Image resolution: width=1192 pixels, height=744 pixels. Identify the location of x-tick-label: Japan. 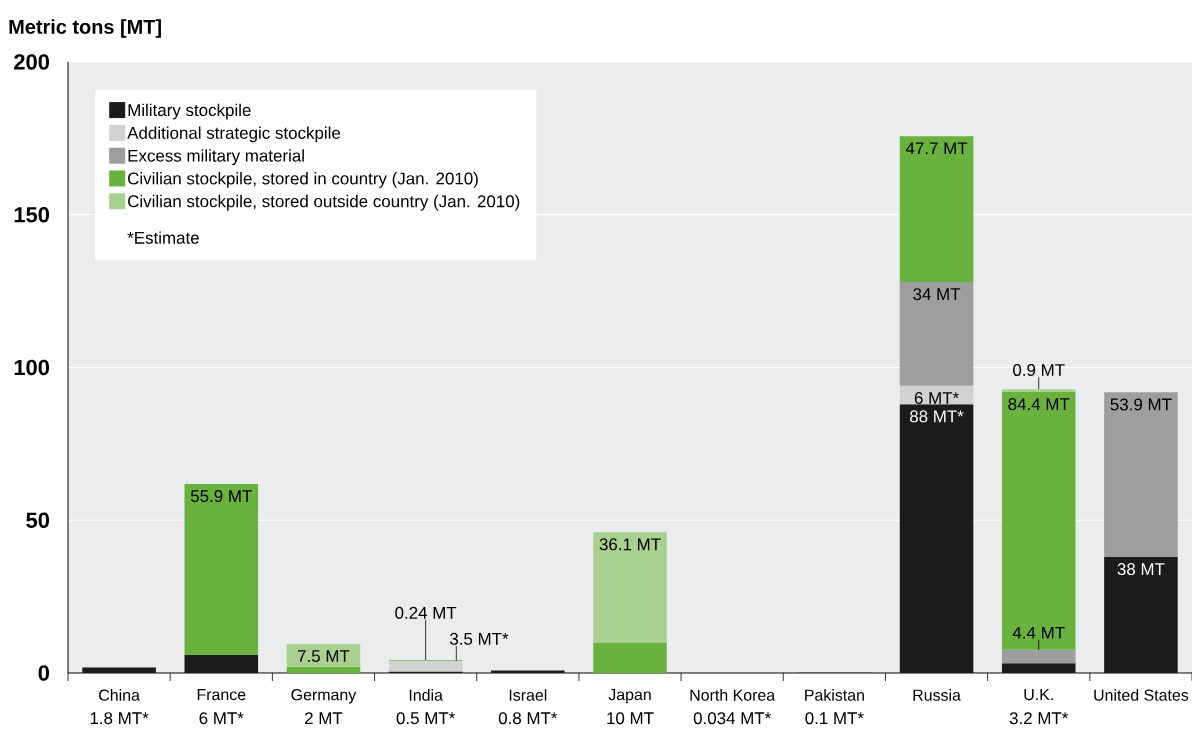
(629, 696).